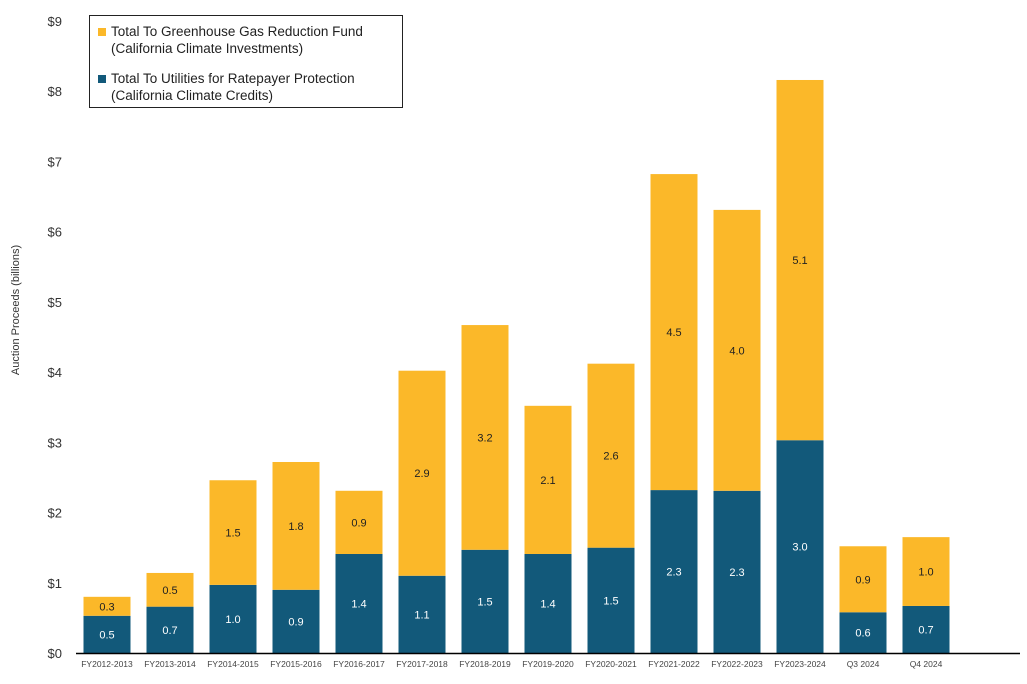  I want to click on legend-swatch-blue, so click(102, 79).